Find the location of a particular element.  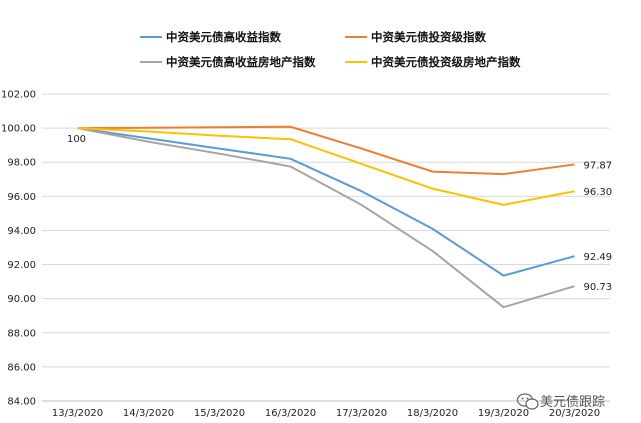

x-tick-label: 16/3/2020 is located at coordinates (290, 413).